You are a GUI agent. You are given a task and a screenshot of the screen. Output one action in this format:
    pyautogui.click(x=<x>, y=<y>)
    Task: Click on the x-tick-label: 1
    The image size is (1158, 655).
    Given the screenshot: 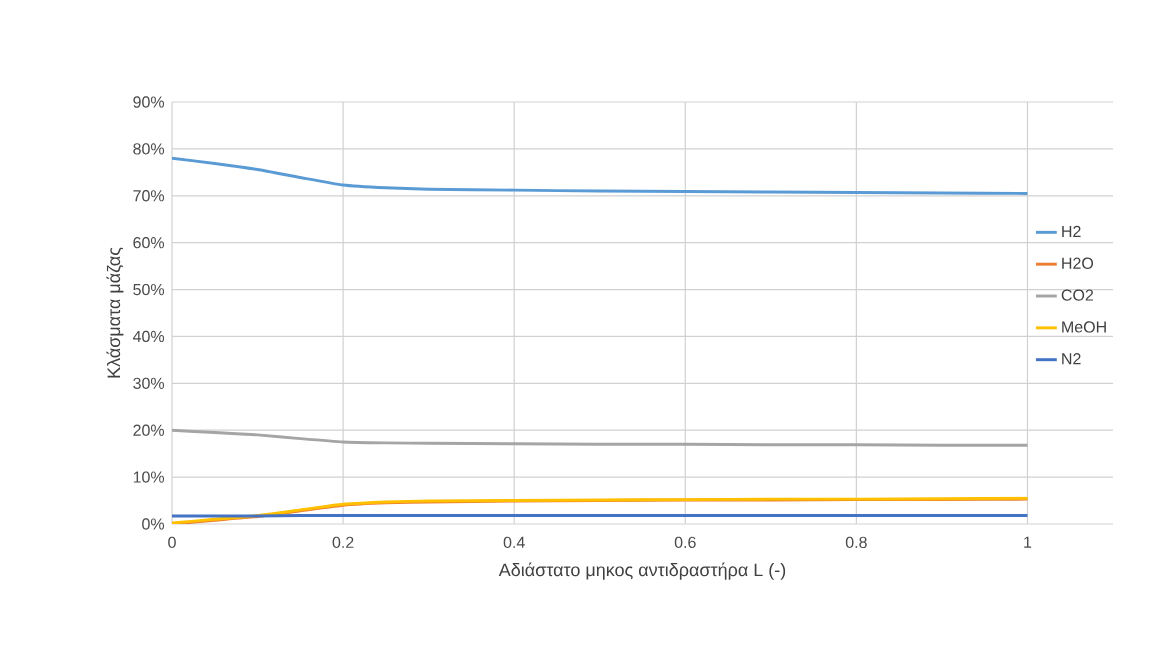 What is the action you would take?
    pyautogui.click(x=1028, y=542)
    